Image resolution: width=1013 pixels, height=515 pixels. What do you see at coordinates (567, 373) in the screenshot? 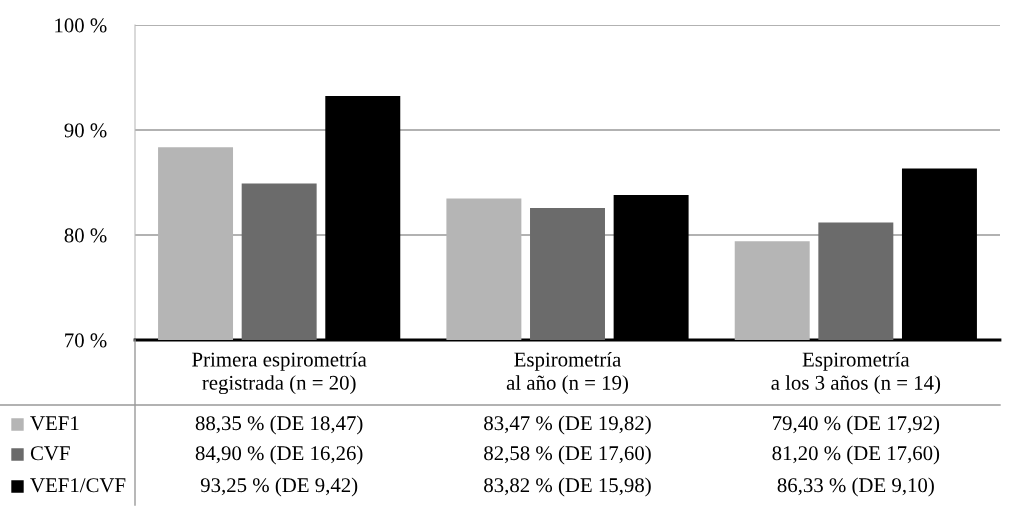
I see `x-tick-label: Espirometría al año (n = 19)` at bounding box center [567, 373].